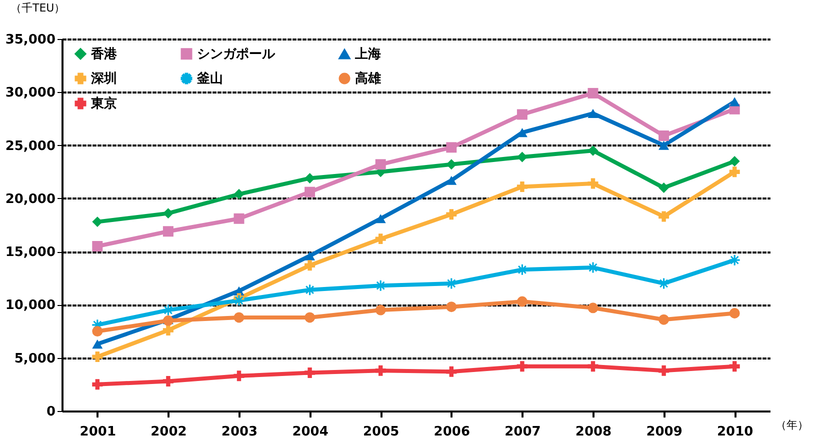 Image resolution: width=816 pixels, height=447 pixels. Describe the element at coordinates (452, 432) in the screenshot. I see `x-tick-label: 2006` at that location.